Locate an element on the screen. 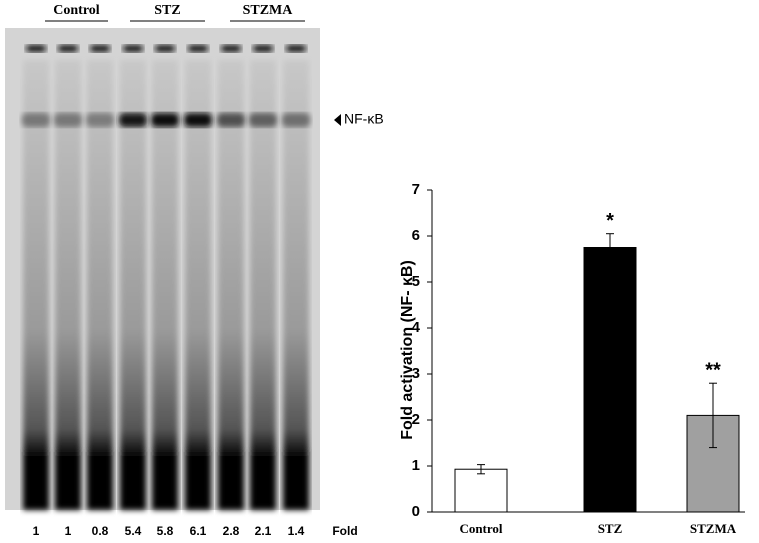 The height and width of the screenshot is (543, 759). fold-value: 0.8 is located at coordinates (100, 531).